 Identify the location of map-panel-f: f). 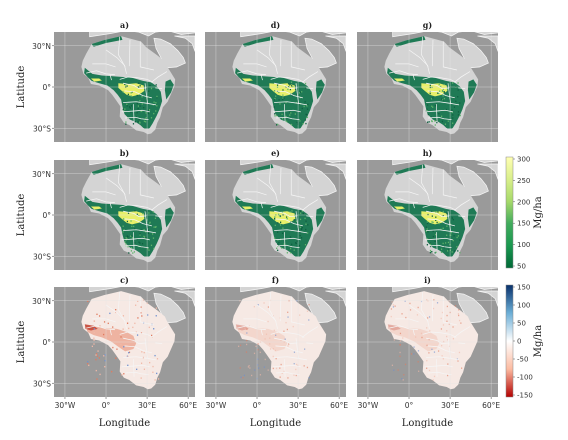
(275, 336).